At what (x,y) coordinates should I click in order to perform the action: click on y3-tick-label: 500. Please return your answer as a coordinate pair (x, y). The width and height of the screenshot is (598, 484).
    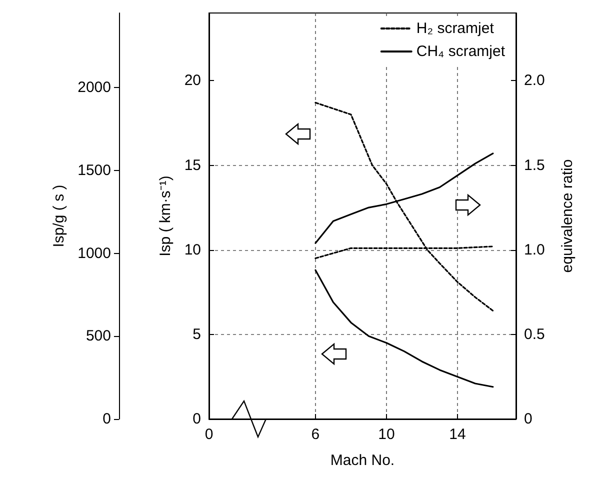
    Looking at the image, I should click on (98, 336).